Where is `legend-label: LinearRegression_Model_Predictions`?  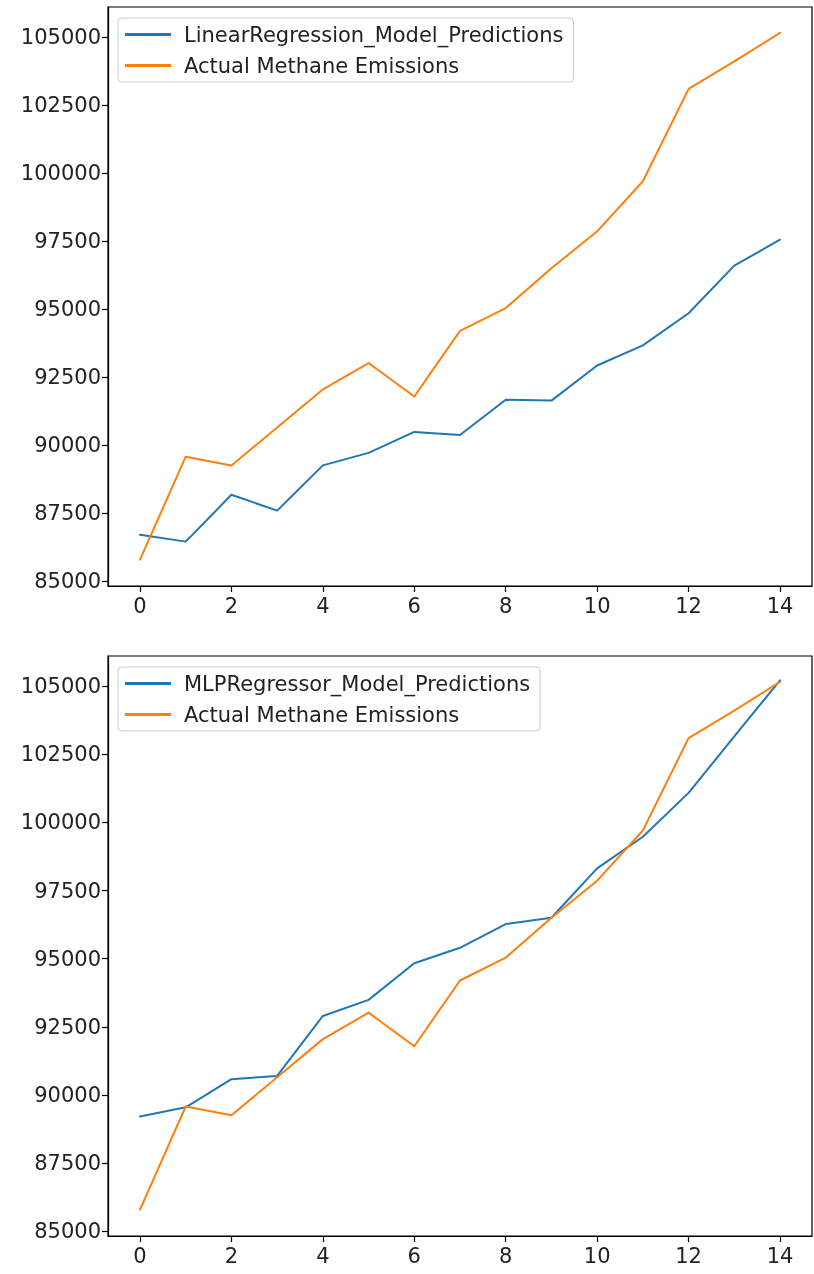 legend-label: LinearRegression_Model_Predictions is located at coordinates (374, 35).